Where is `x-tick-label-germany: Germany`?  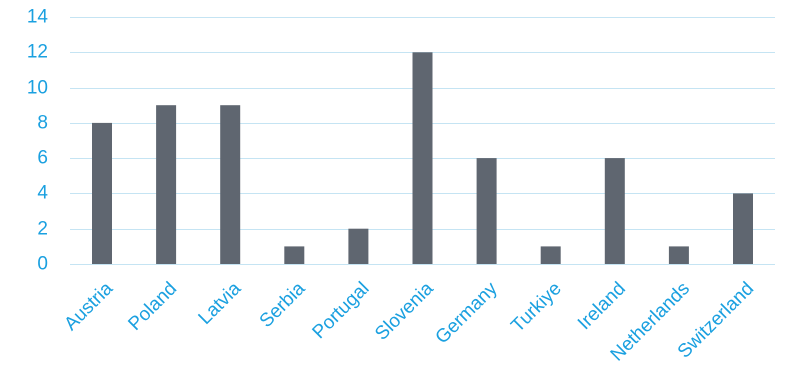 x-tick-label-germany: Germany is located at coordinates (467, 313).